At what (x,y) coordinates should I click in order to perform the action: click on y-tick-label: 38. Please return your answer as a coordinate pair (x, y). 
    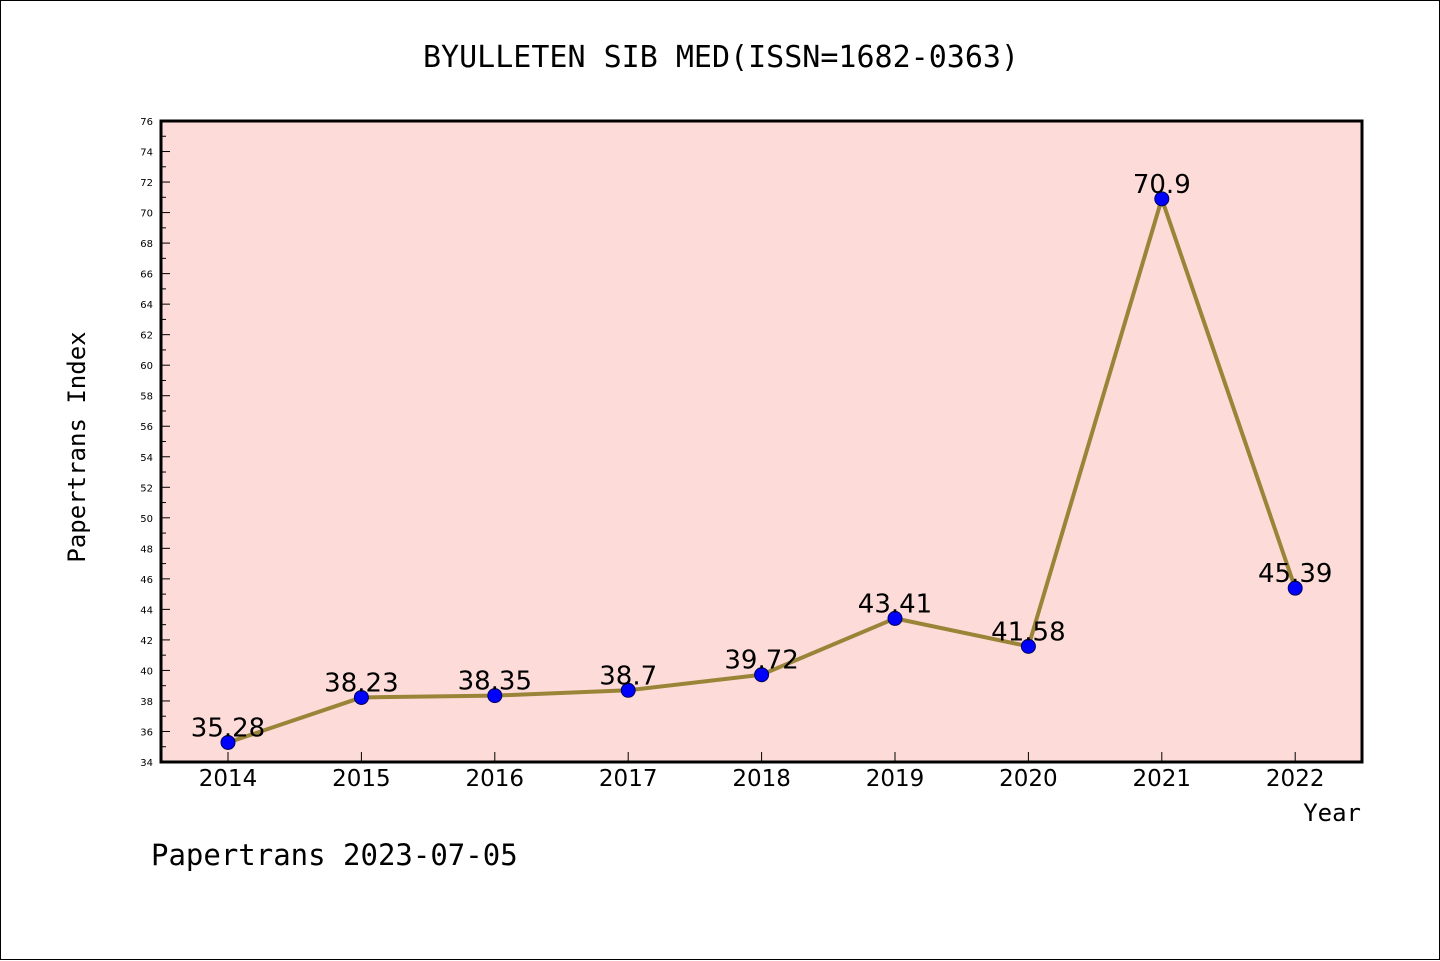
    Looking at the image, I should click on (146, 702).